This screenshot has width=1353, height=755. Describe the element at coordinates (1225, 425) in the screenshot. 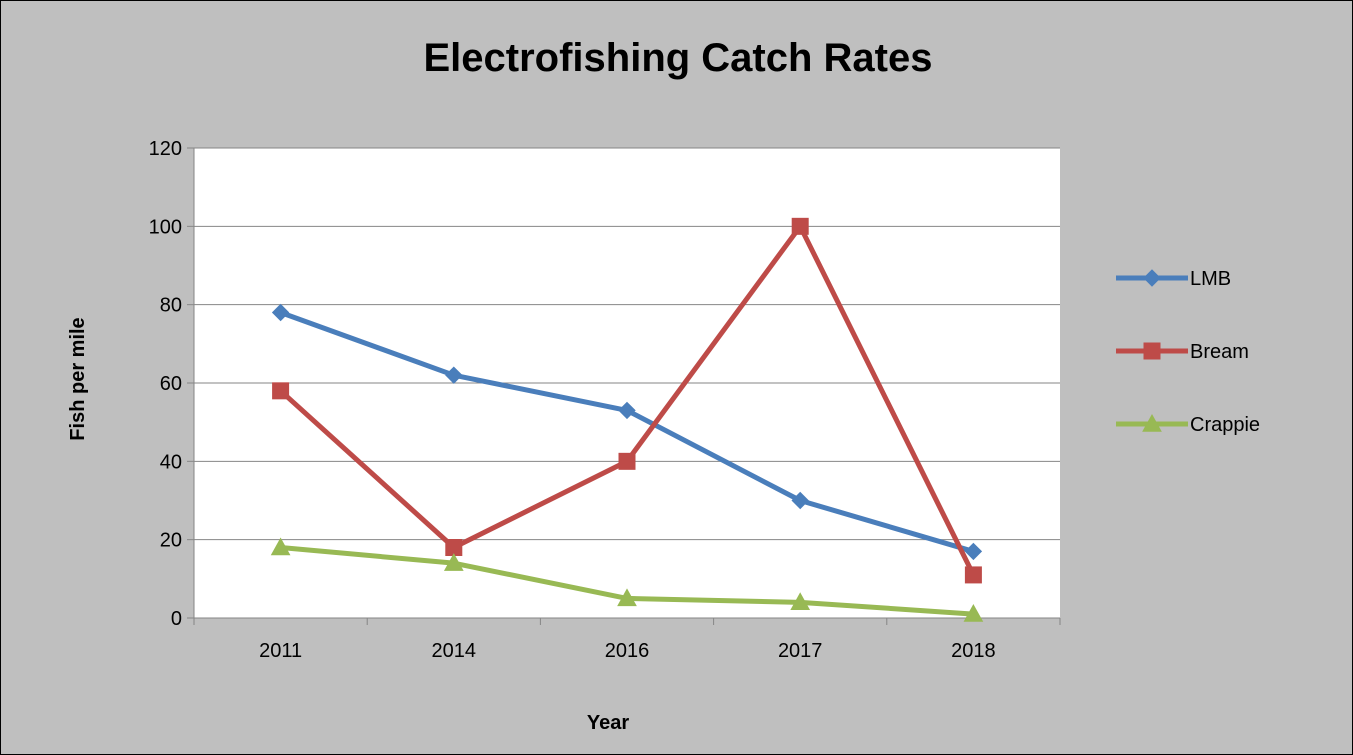

I see `legend-label-crappie: Crappie` at that location.